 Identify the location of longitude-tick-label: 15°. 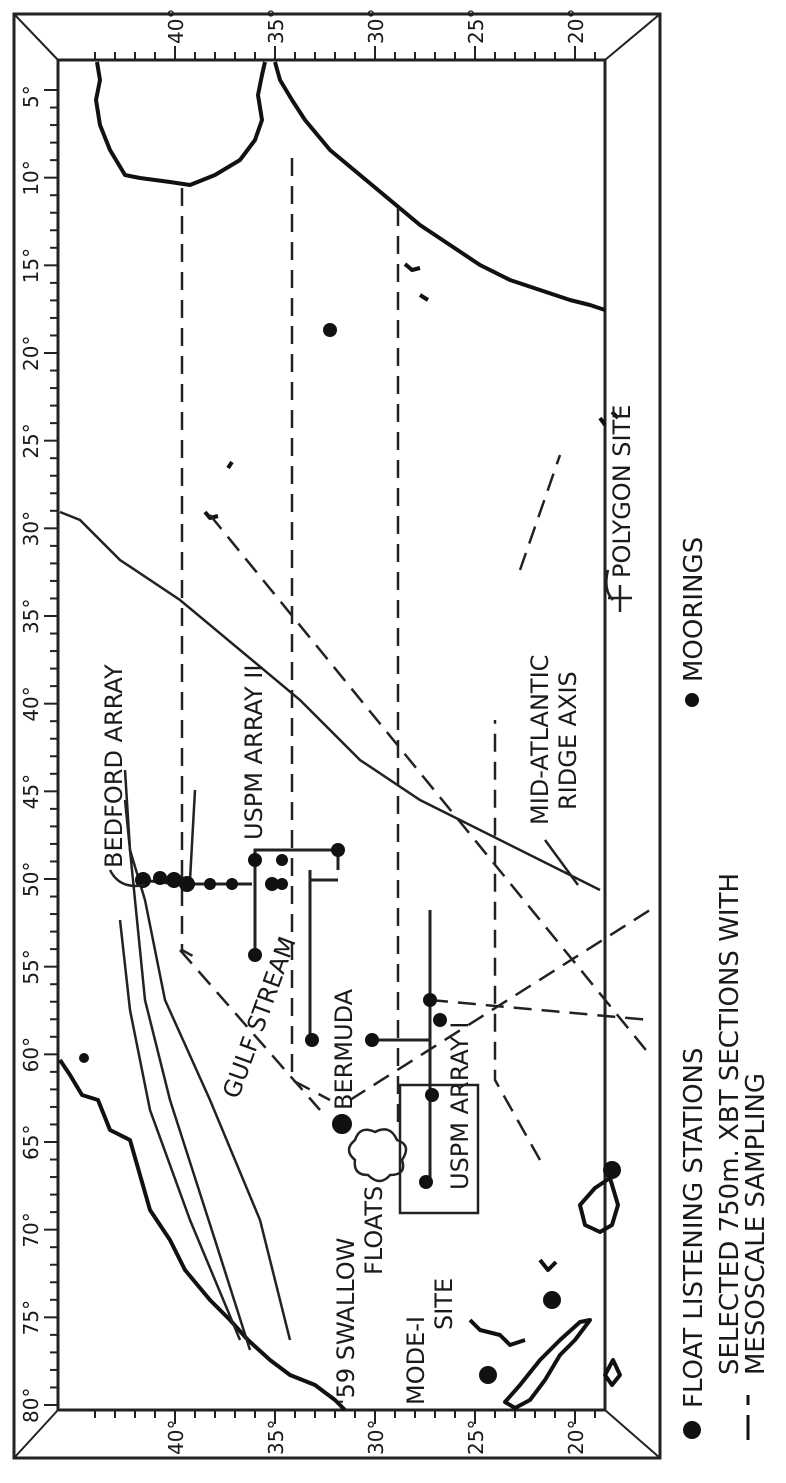
(31, 265).